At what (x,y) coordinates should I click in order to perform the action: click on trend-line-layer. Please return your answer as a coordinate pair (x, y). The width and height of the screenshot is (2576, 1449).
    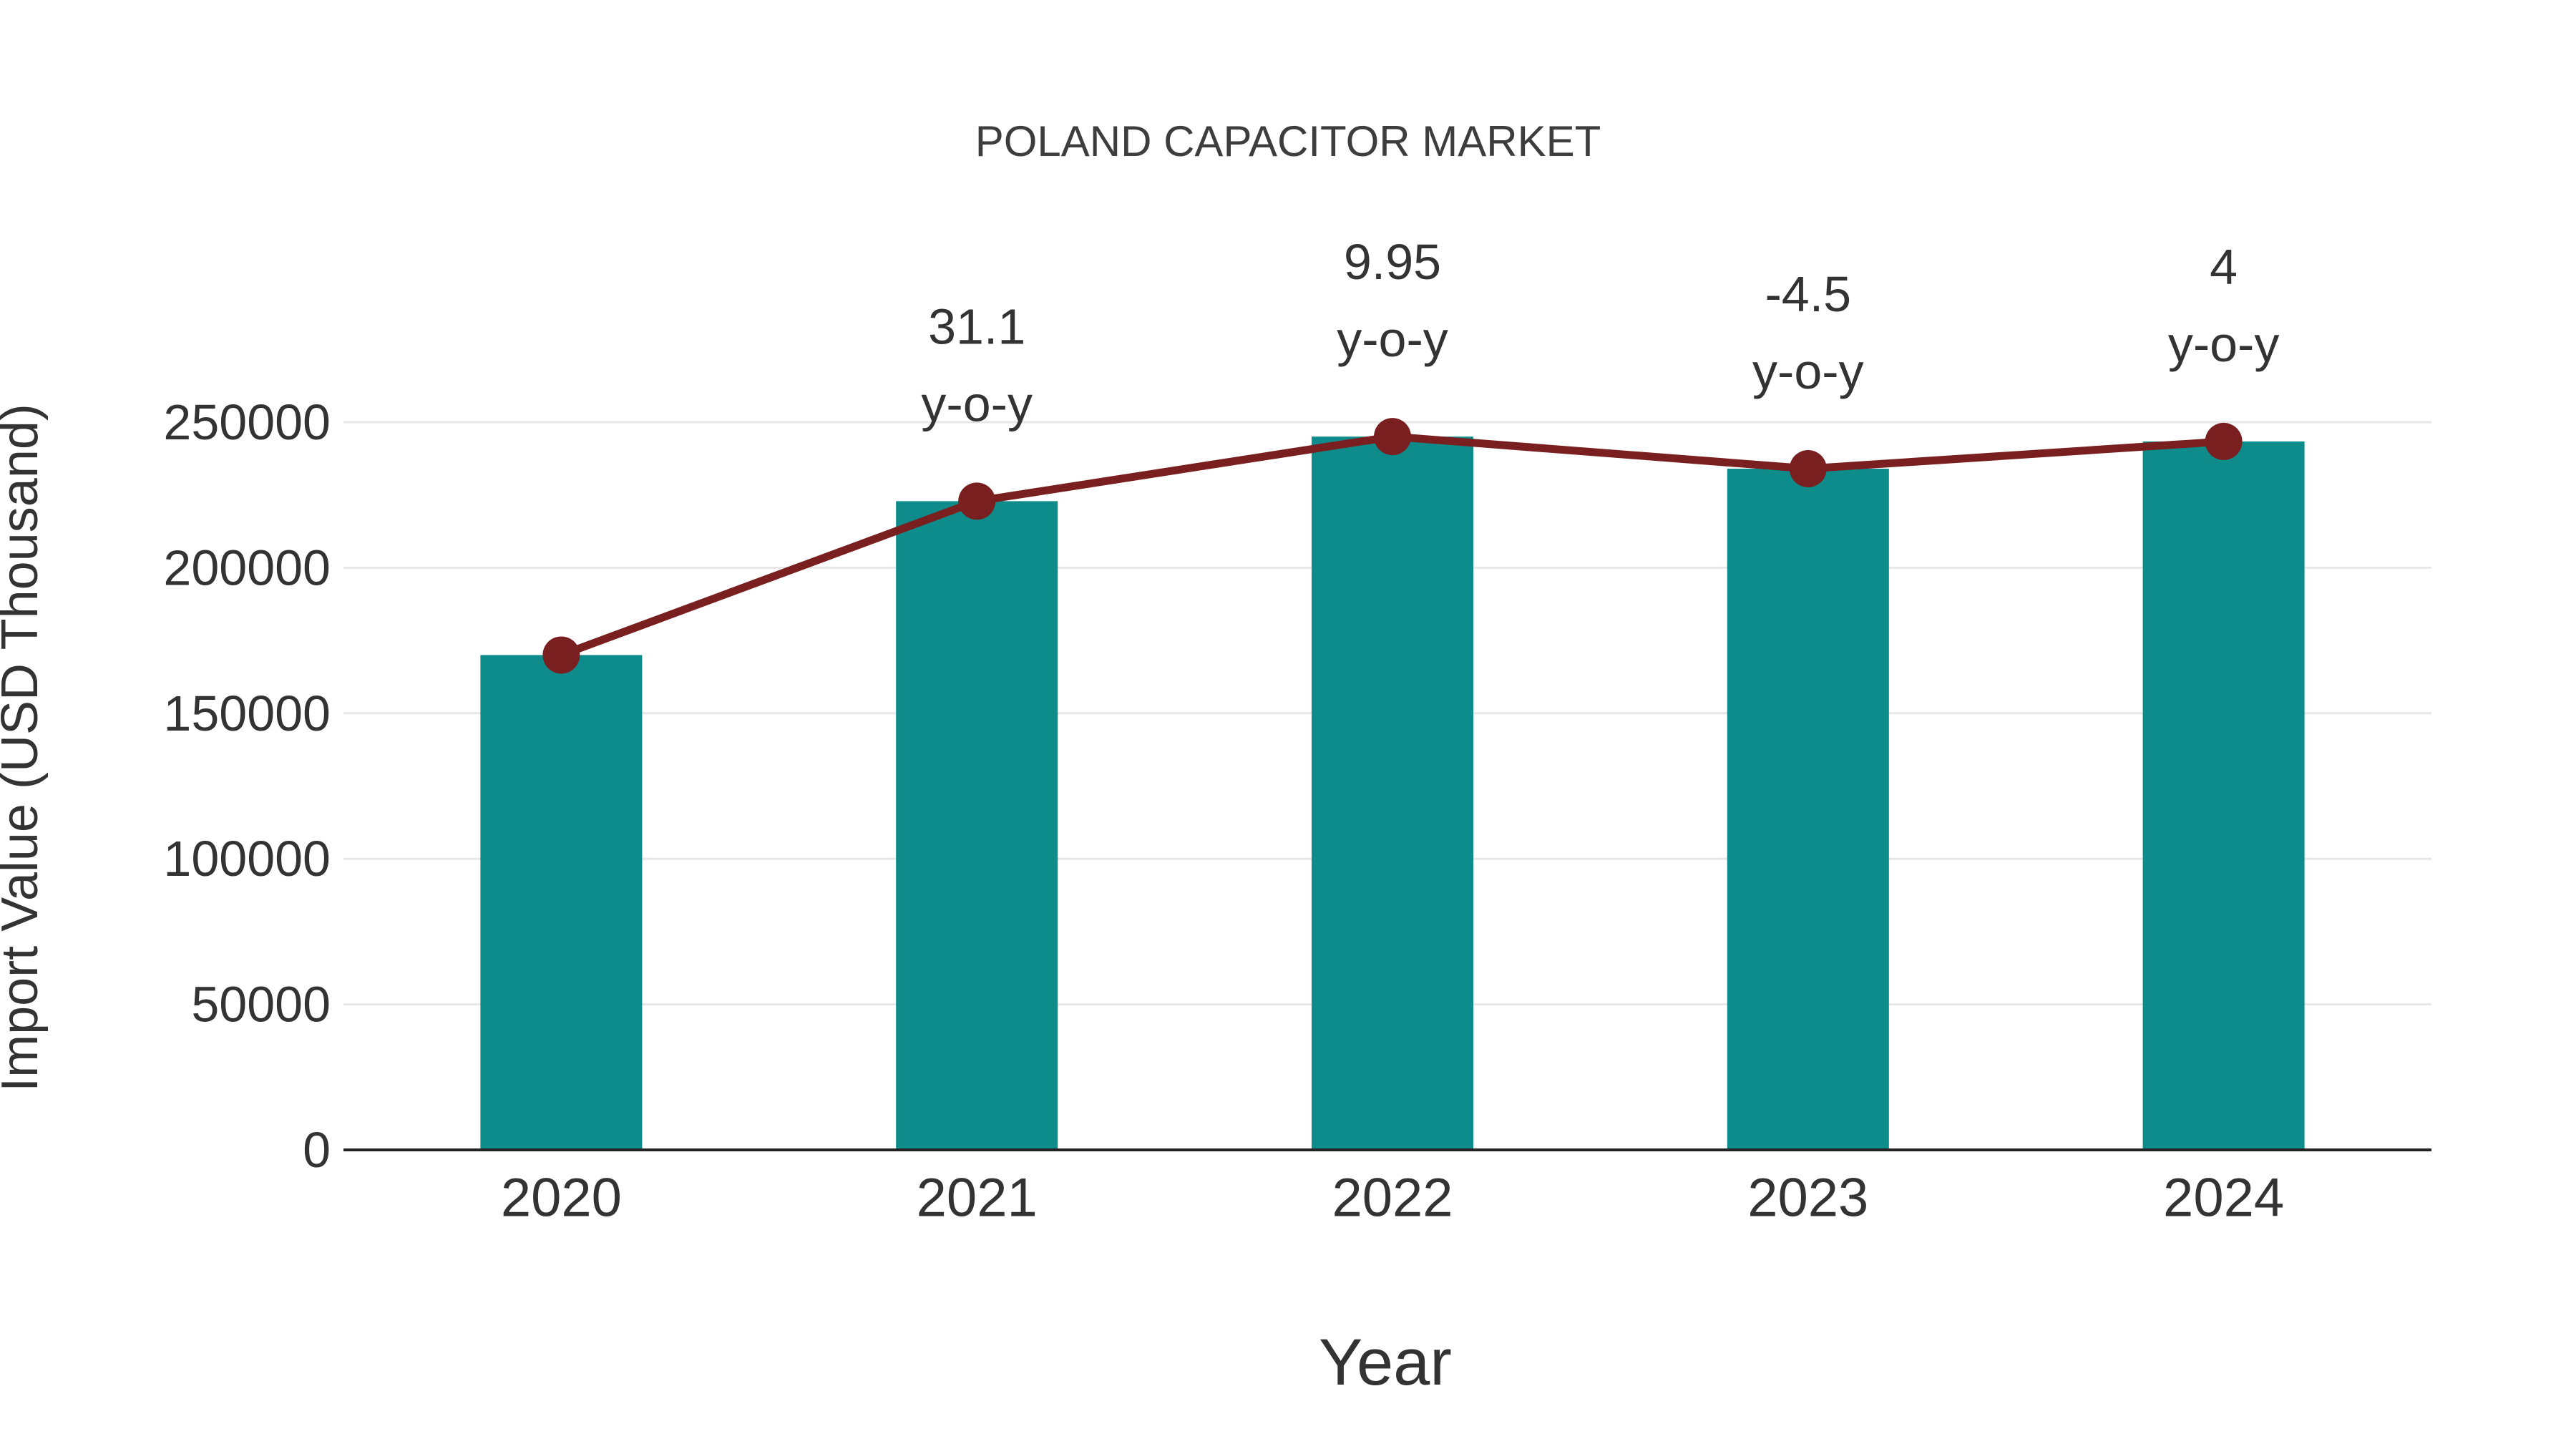
    Looking at the image, I should click on (1392, 546).